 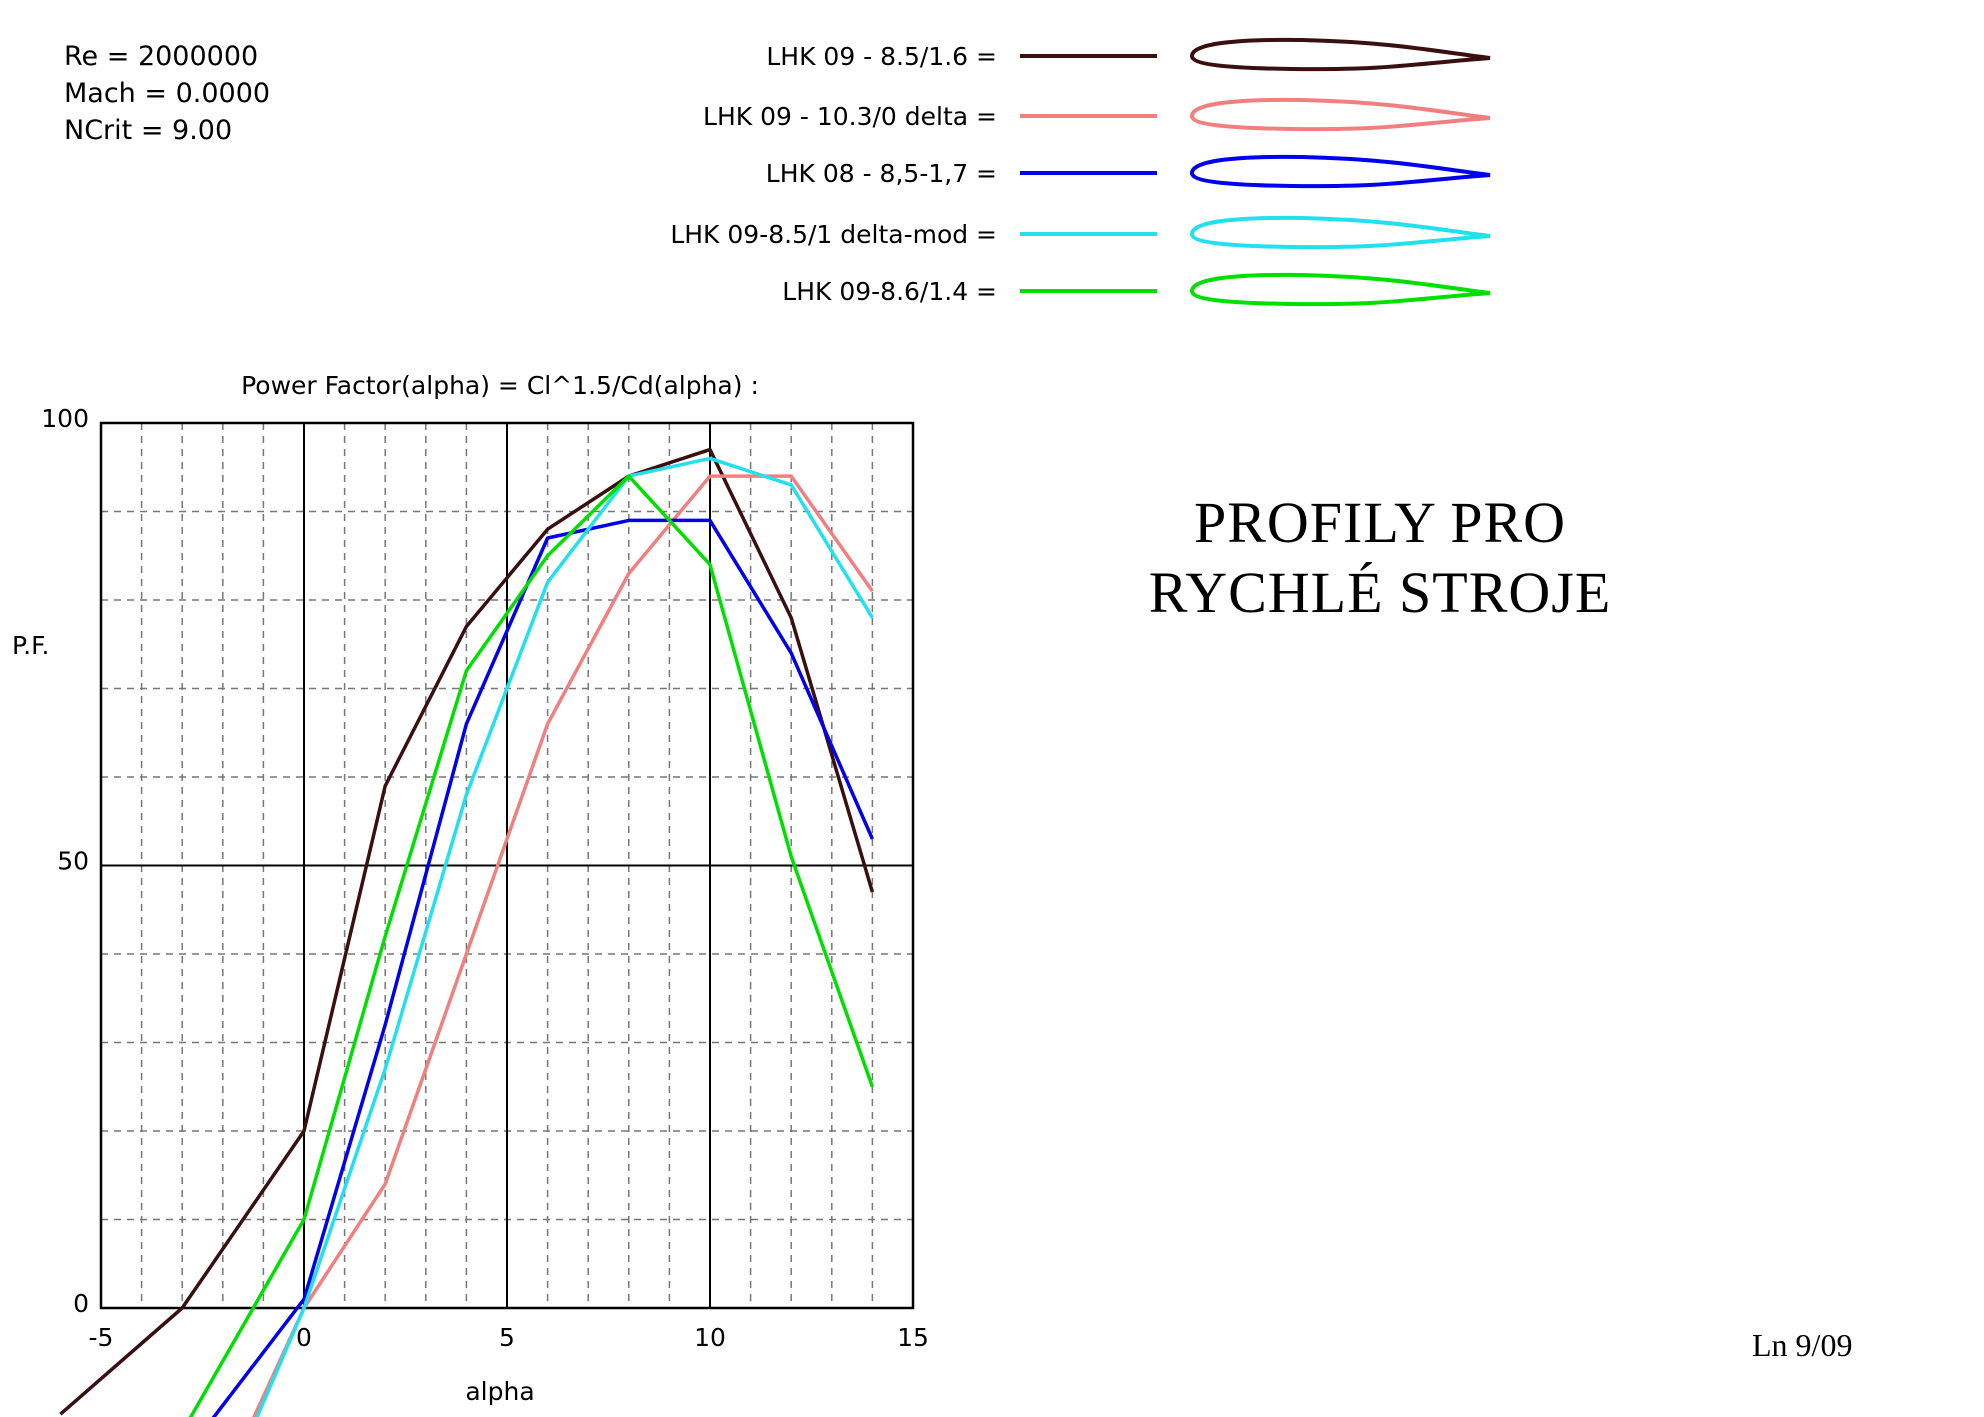 I want to click on chart-title: Power Factor(alpha) = Cl^1.5/Cd(alpha) :, so click(x=500, y=385).